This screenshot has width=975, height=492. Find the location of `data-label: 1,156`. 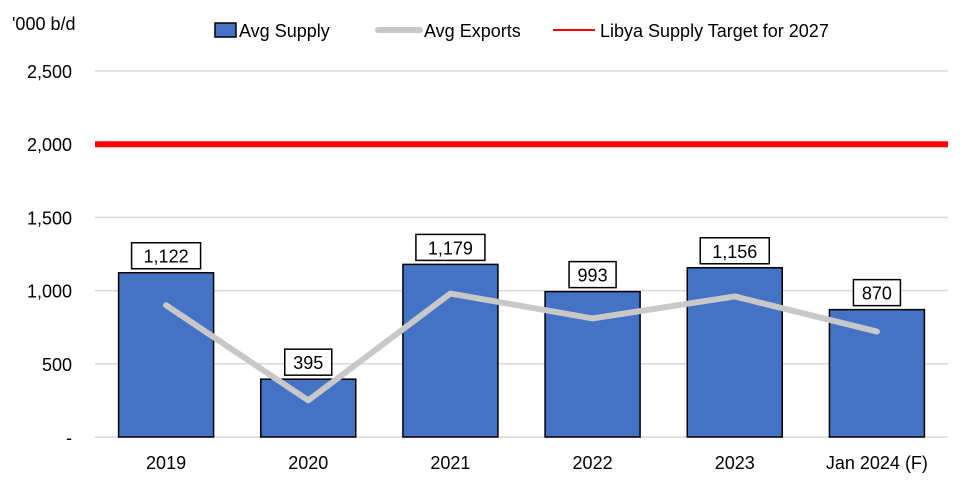

data-label: 1,156 is located at coordinates (734, 252).